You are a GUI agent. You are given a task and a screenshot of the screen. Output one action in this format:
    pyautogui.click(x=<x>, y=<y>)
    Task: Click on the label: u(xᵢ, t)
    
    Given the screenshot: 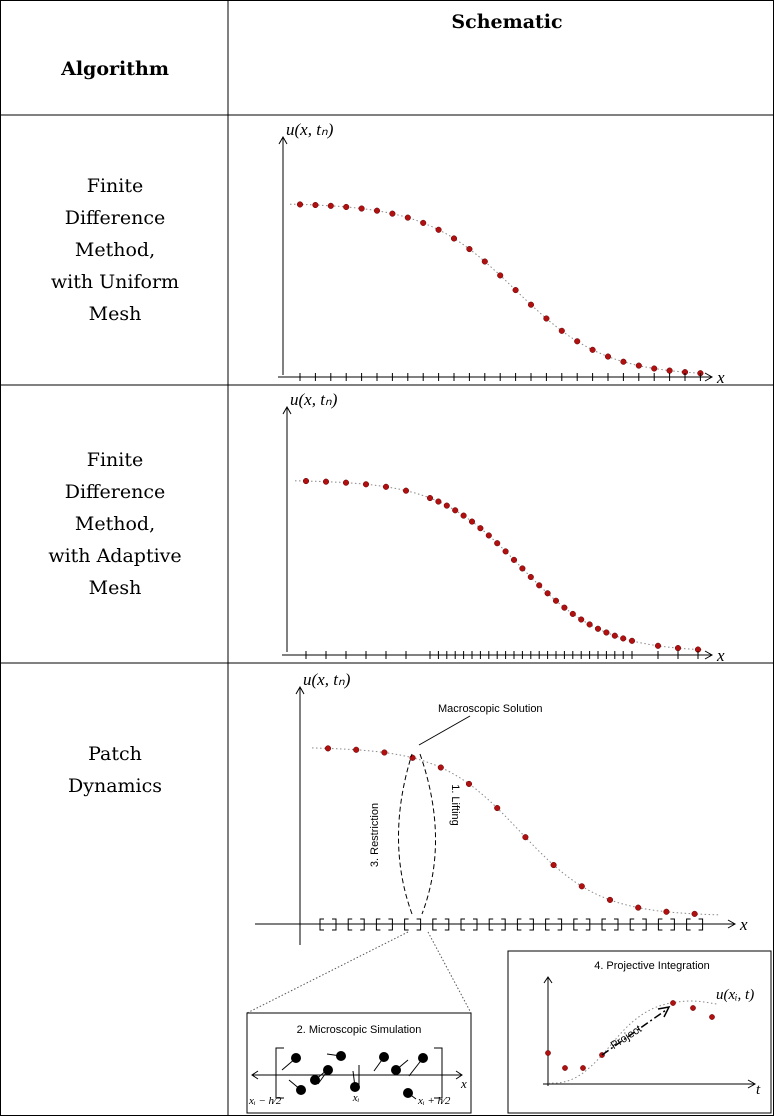 What is the action you would take?
    pyautogui.click(x=735, y=995)
    